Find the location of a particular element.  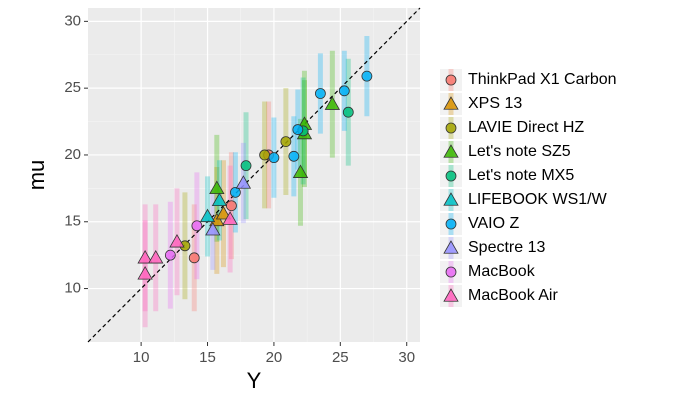

x-tick-label: 15 is located at coordinates (207, 357).